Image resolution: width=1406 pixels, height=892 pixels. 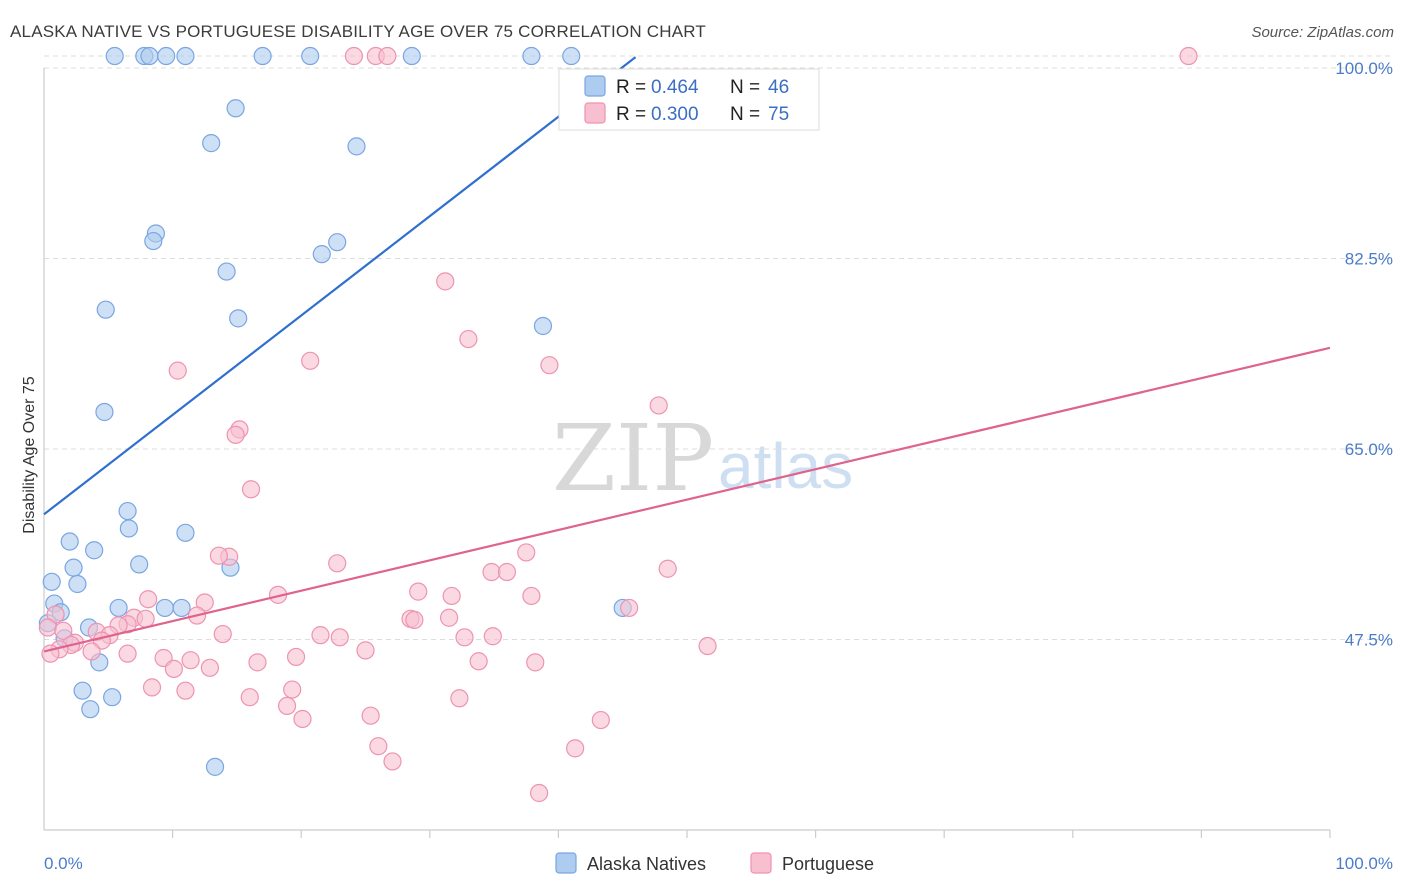 What do you see at coordinates (646, 864) in the screenshot?
I see `bottom-legend-label-alaska-natives: Alaska Natives` at bounding box center [646, 864].